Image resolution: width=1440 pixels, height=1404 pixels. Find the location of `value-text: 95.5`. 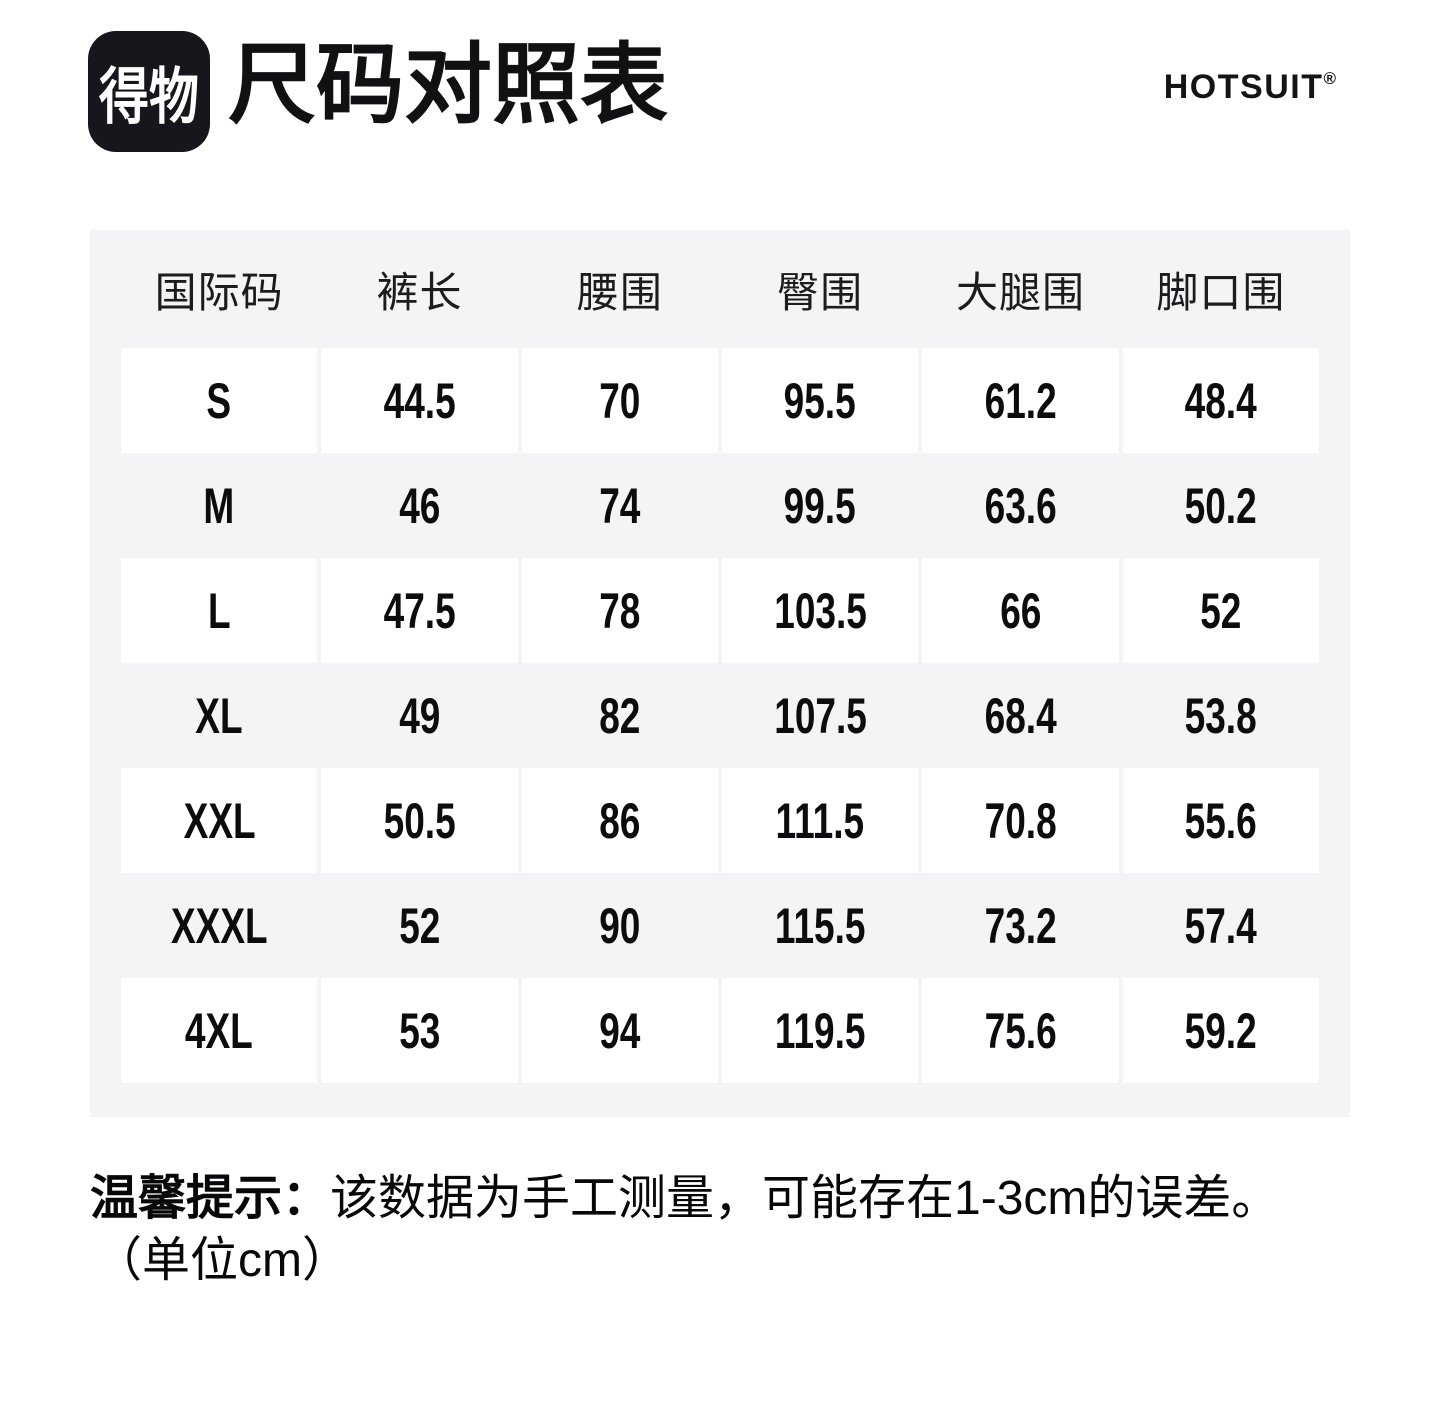

value-text: 95.5 is located at coordinates (820, 400).